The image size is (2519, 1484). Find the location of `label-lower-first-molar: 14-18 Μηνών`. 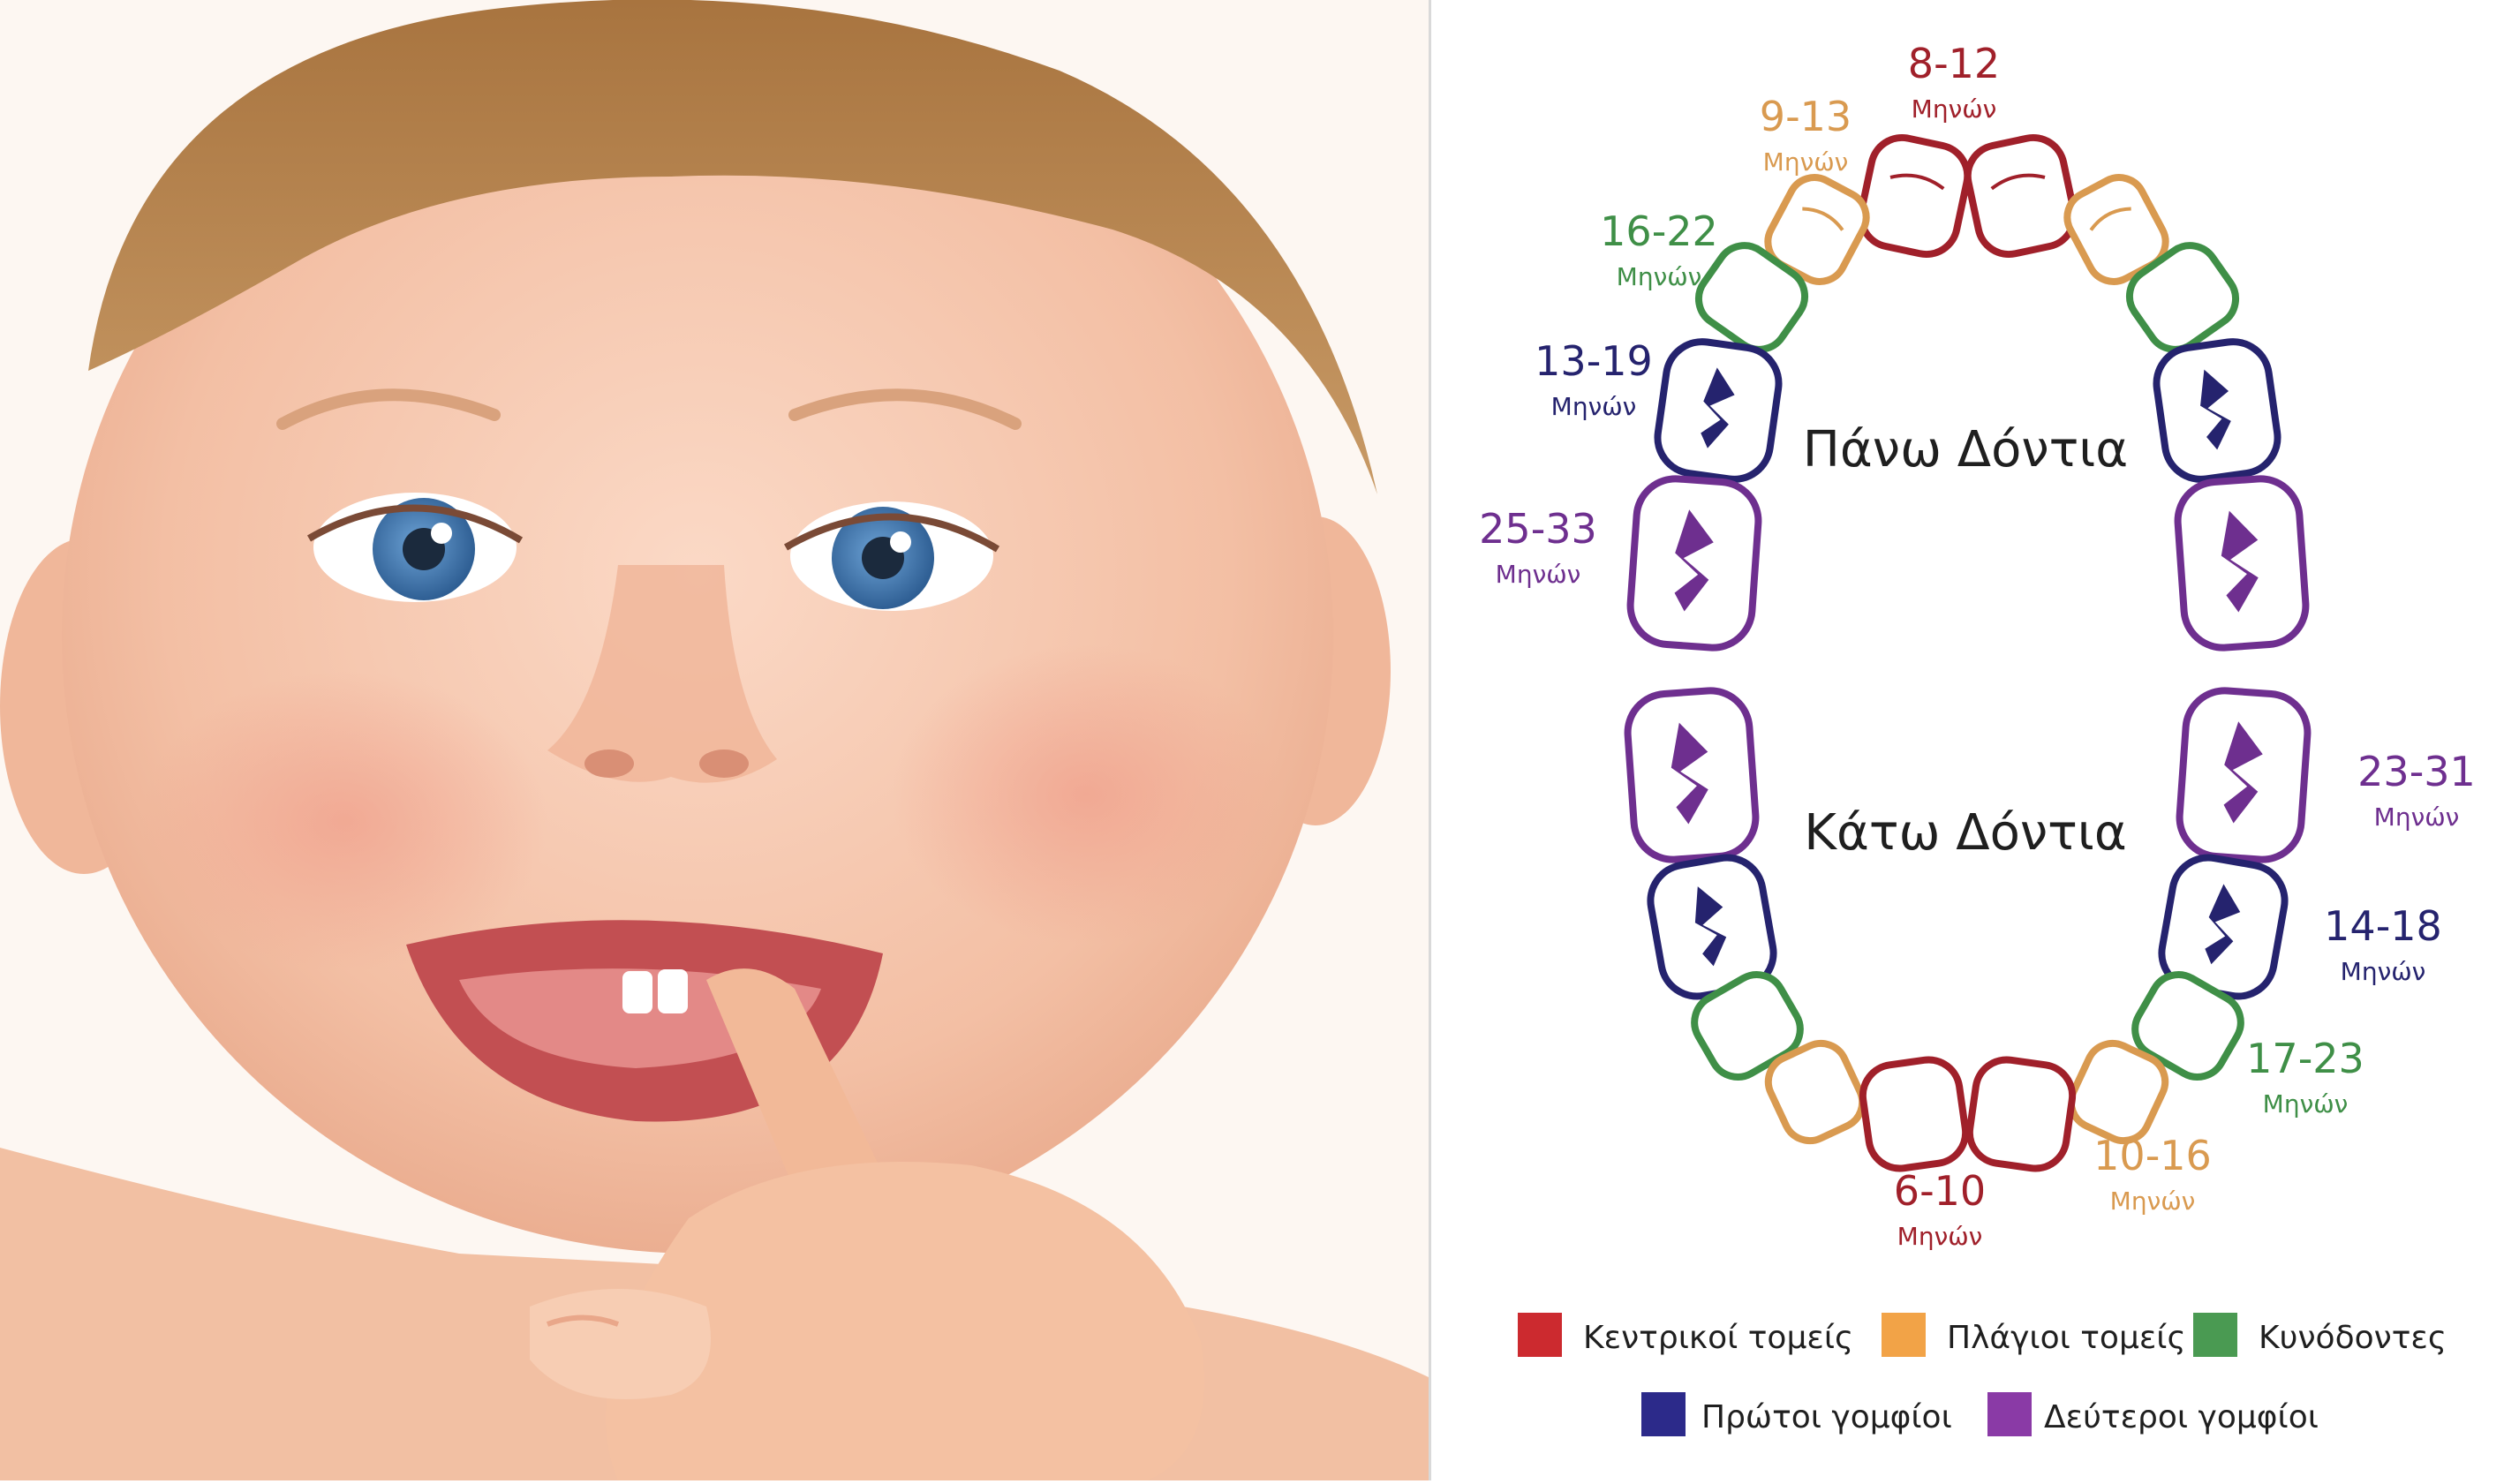

label-lower-first-molar: 14-18 Μηνών is located at coordinates (2383, 944).